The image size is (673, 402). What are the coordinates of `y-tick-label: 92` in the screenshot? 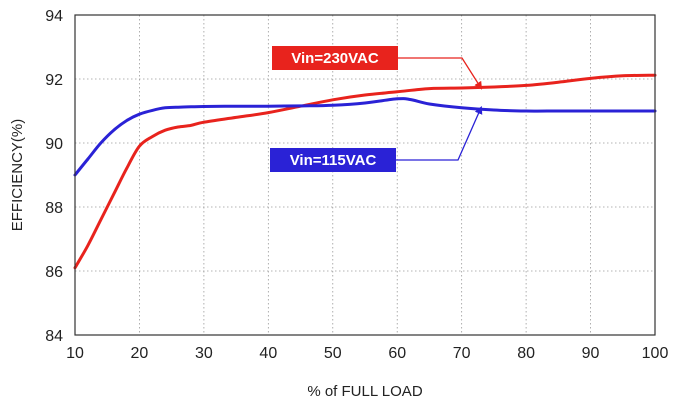 It's located at (54, 80).